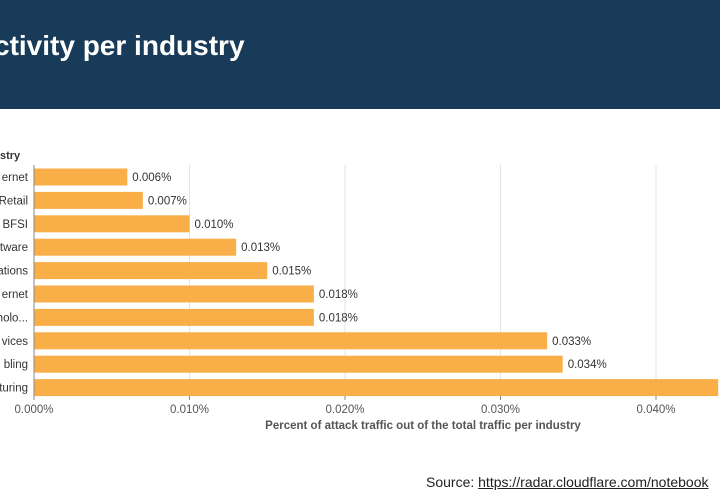 Image resolution: width=720 pixels, height=500 pixels. Describe the element at coordinates (593, 482) in the screenshot. I see `source-link: https://radar.cloudflare.com/notebook` at that location.